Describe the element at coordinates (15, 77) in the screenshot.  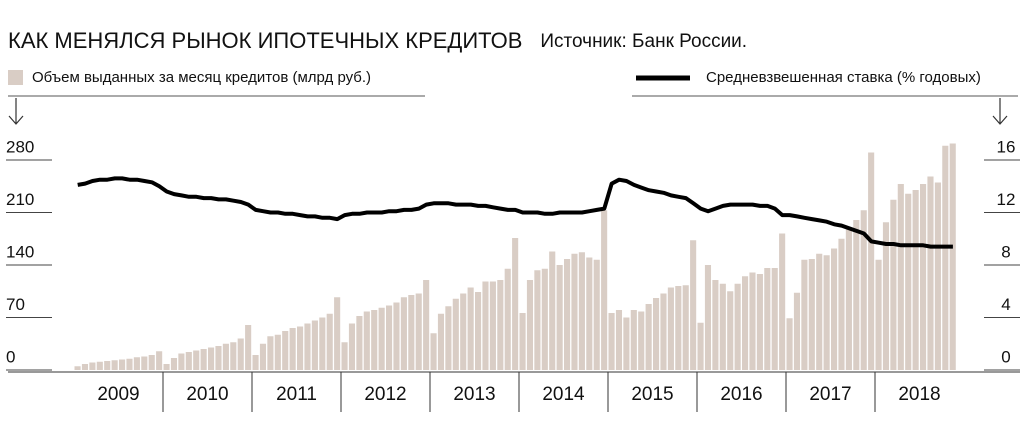
I see `legend-swatch` at that location.